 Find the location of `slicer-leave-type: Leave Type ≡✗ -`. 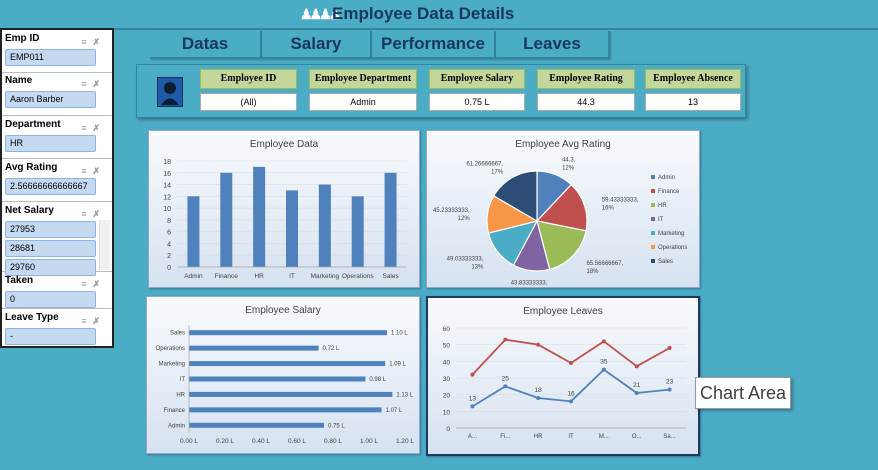

slicer-leave-type: Leave Type ≡✗ - is located at coordinates (57, 327).